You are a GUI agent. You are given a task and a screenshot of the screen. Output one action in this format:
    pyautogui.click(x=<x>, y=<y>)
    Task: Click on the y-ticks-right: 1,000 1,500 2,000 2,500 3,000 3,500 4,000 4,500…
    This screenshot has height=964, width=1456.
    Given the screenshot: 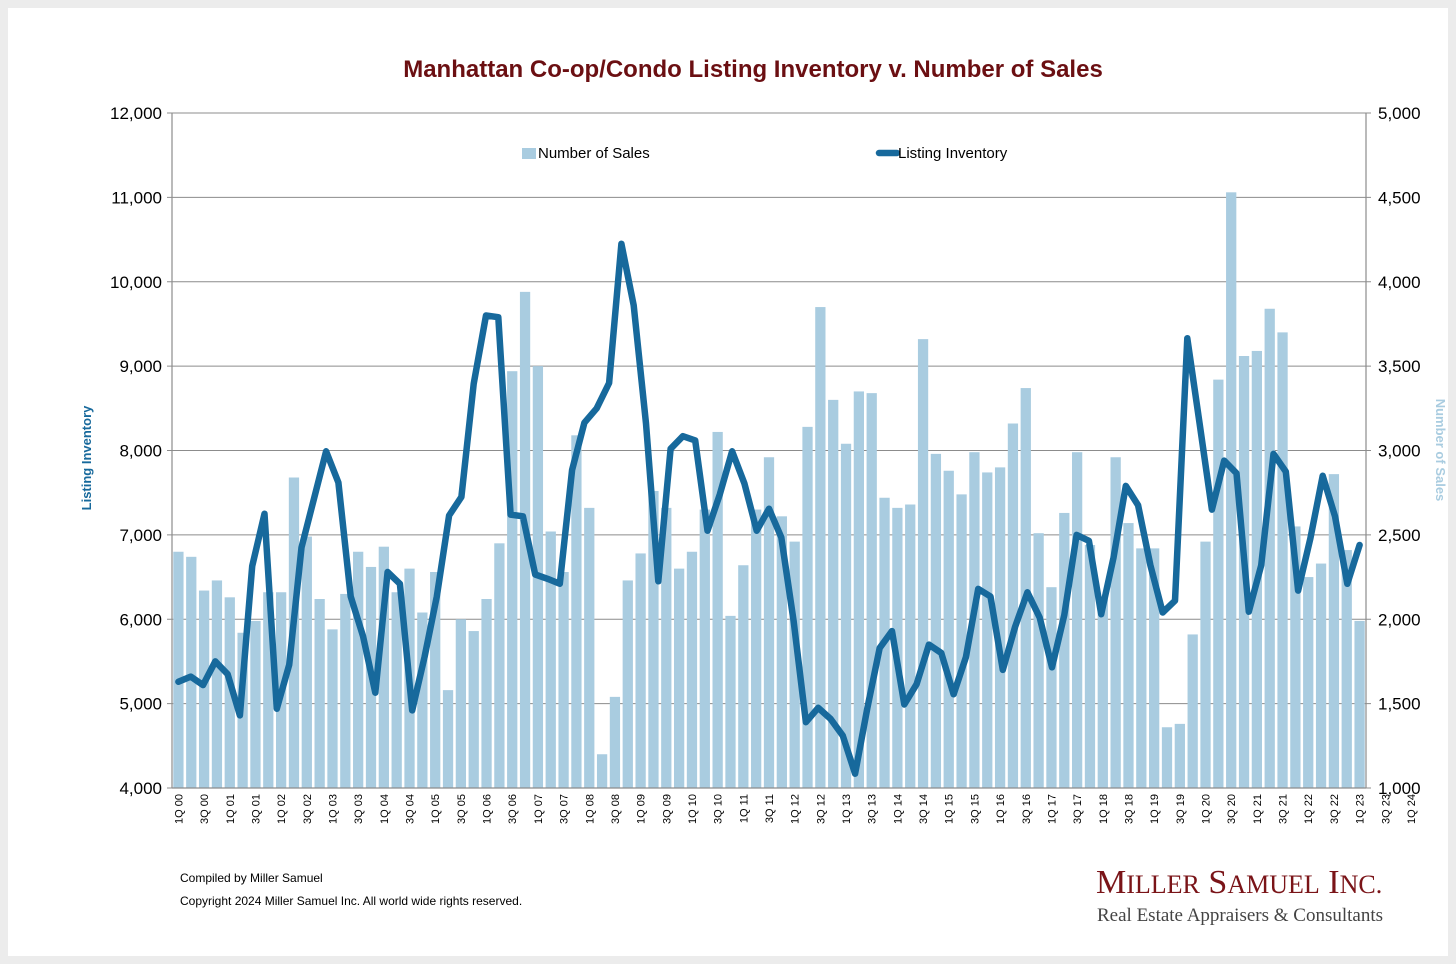 What is the action you would take?
    pyautogui.click(x=1399, y=451)
    